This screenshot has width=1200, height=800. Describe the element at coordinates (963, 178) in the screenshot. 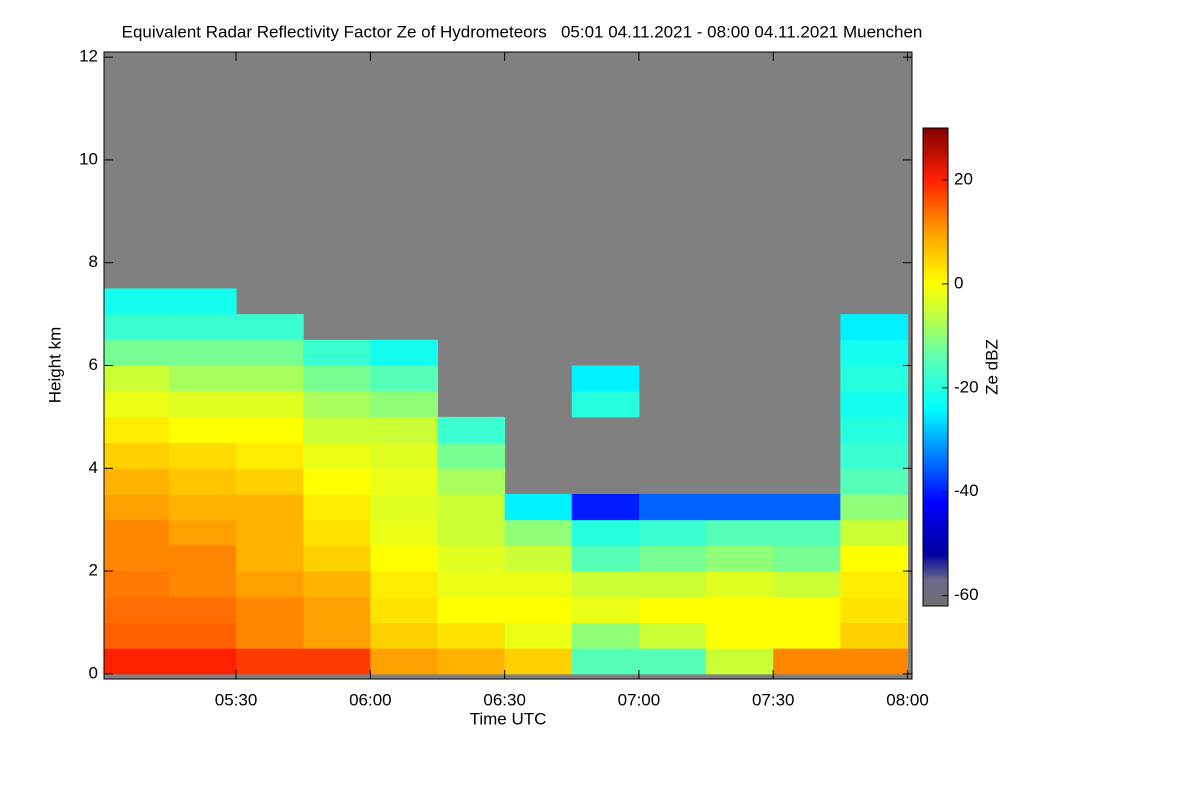

I see `colorbar-tick-label: 20` at that location.